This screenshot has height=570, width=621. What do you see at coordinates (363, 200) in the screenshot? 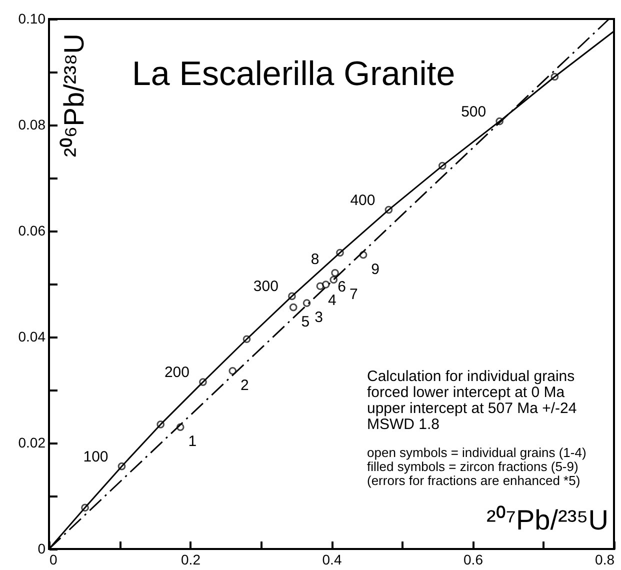
I see `annotation: 400` at bounding box center [363, 200].